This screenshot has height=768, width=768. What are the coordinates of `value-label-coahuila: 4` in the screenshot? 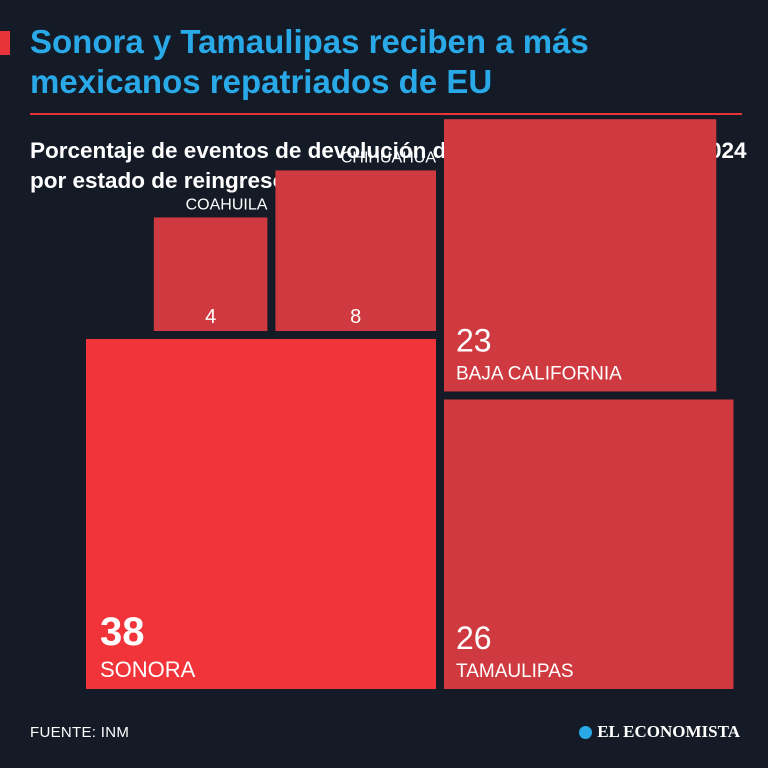 It's located at (210, 317).